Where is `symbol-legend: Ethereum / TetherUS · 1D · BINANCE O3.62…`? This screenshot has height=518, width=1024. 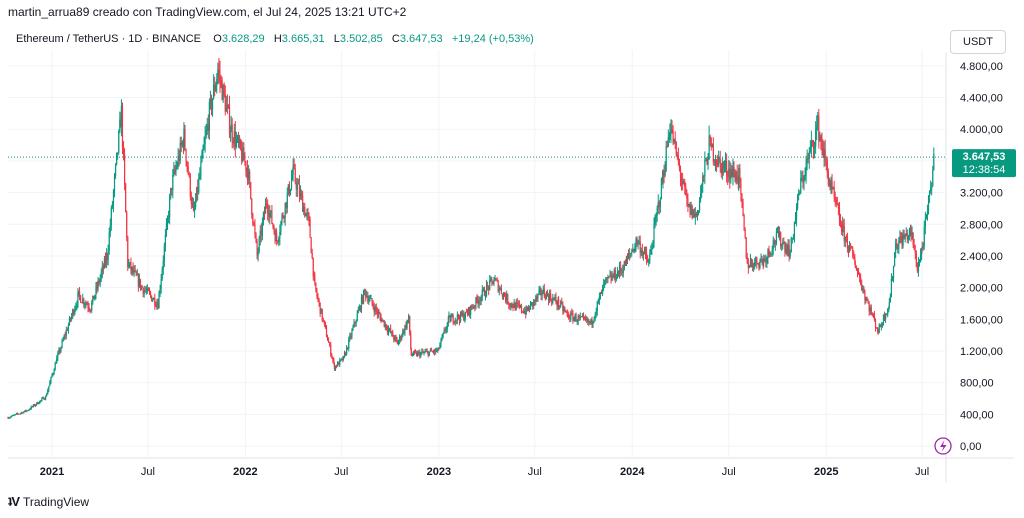
symbol-legend: Ethereum / TetherUS · 1D · BINANCE O3.62… is located at coordinates (275, 39).